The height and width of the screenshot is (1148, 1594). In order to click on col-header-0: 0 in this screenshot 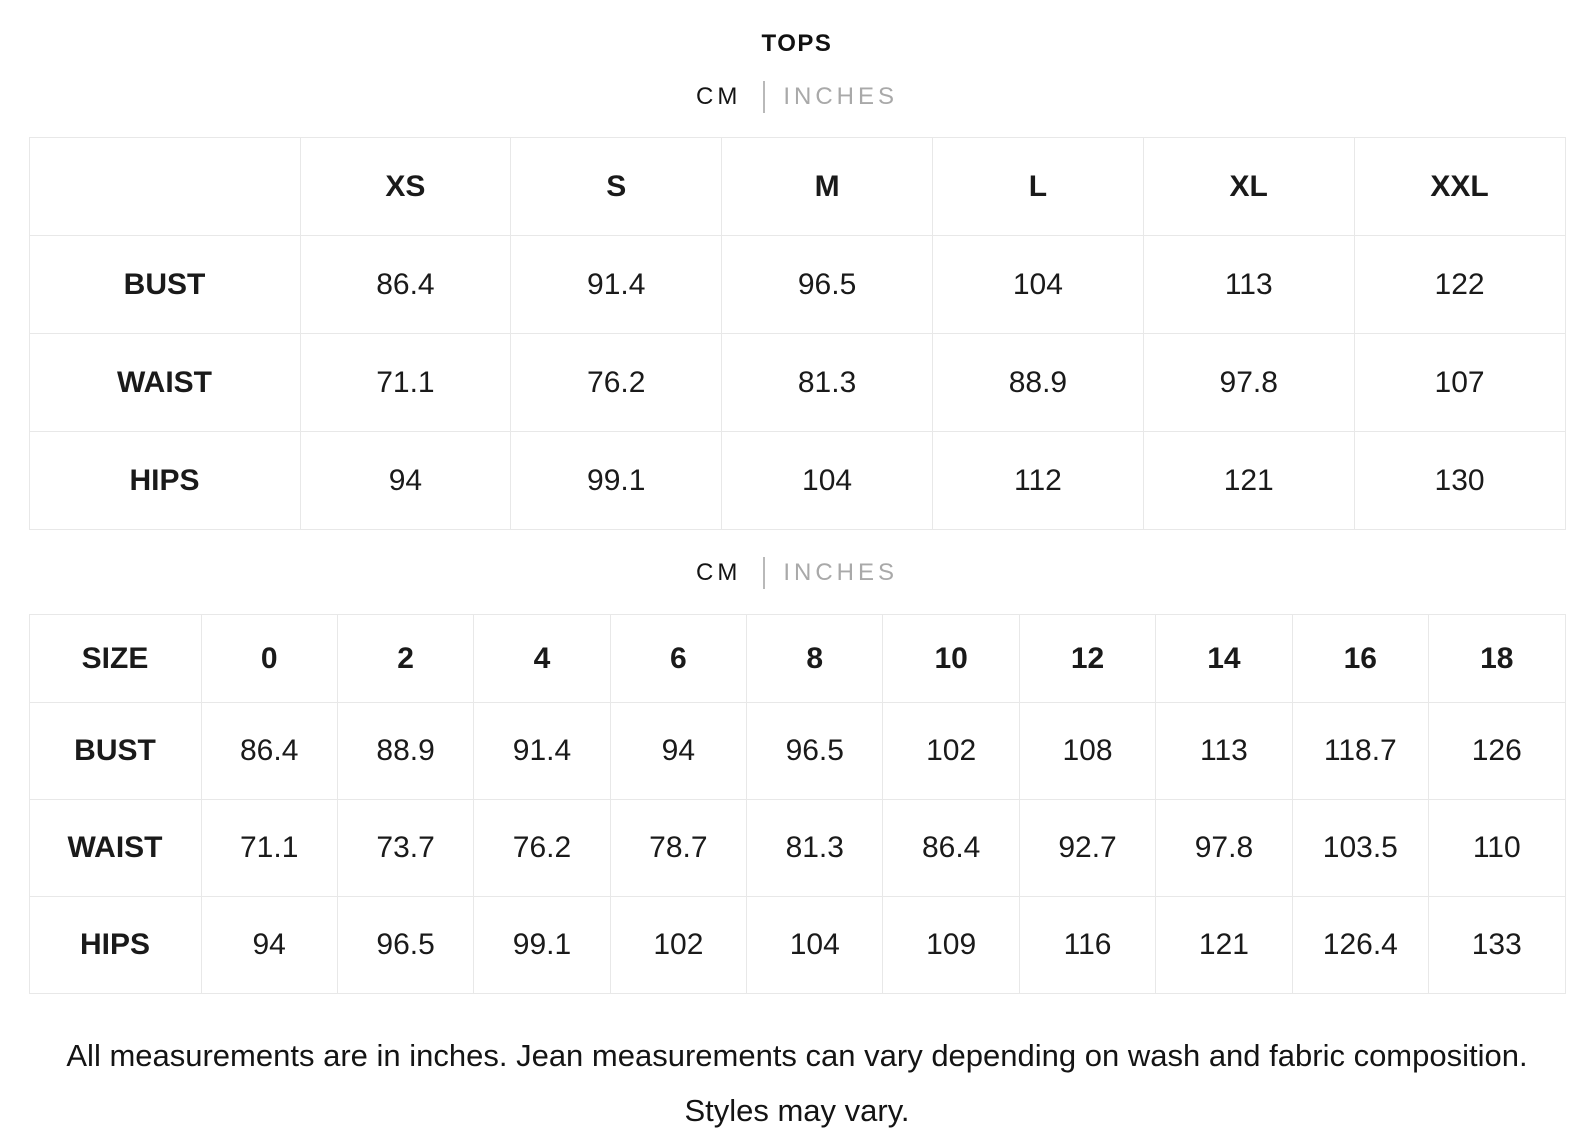, I will do `click(269, 658)`.